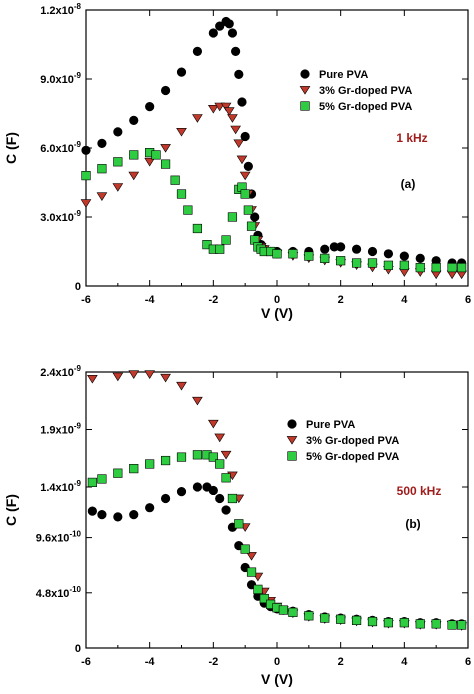  I want to click on y-tick-label: 9.0x10⁻⁹, so click(60, 78).